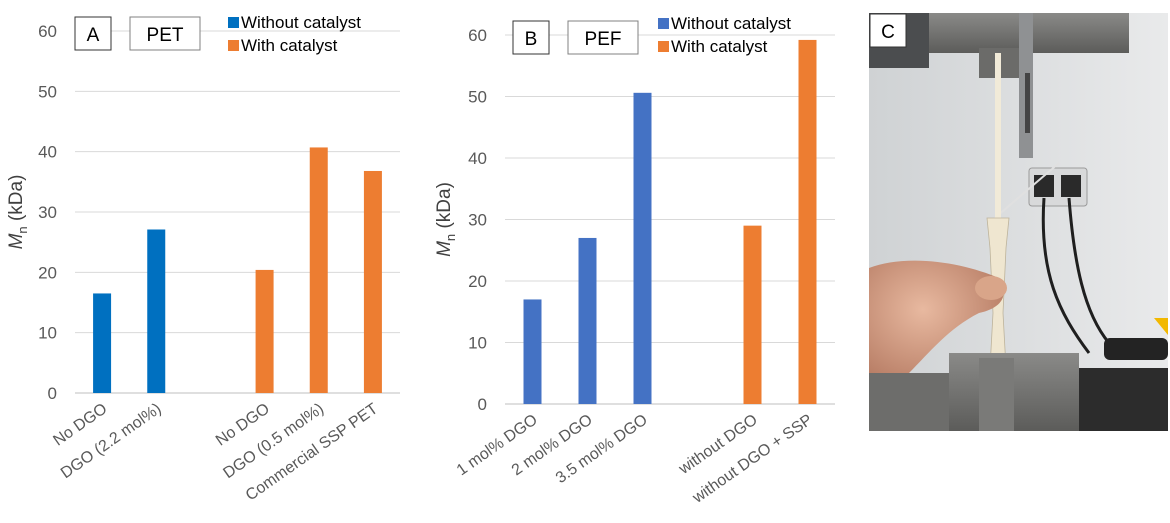  I want to click on x-category-label: DGO (2.2 mol%), so click(111, 441).